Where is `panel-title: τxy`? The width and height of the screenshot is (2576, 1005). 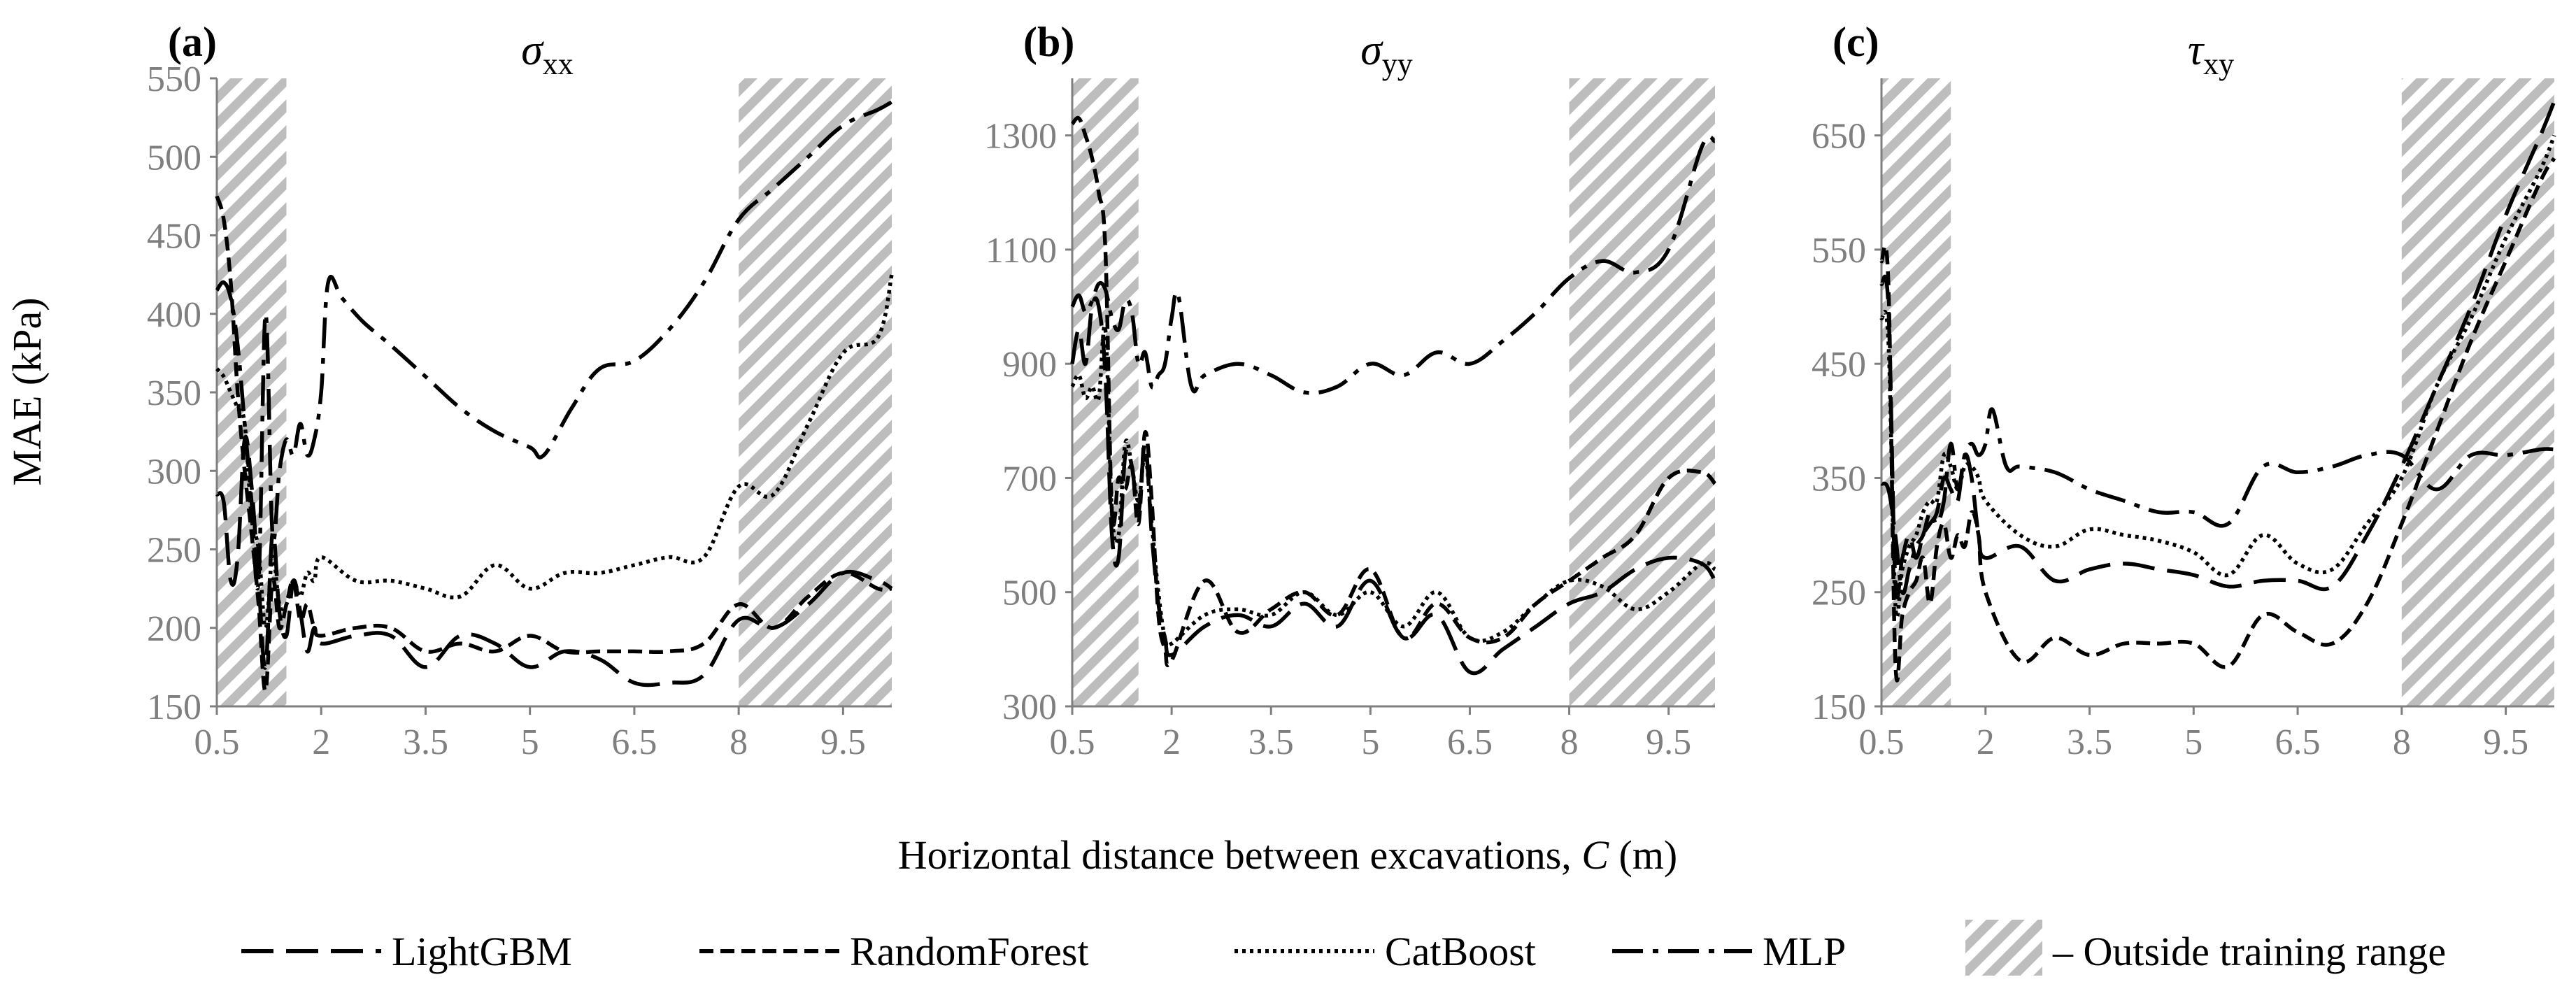 panel-title: τxy is located at coordinates (2211, 54).